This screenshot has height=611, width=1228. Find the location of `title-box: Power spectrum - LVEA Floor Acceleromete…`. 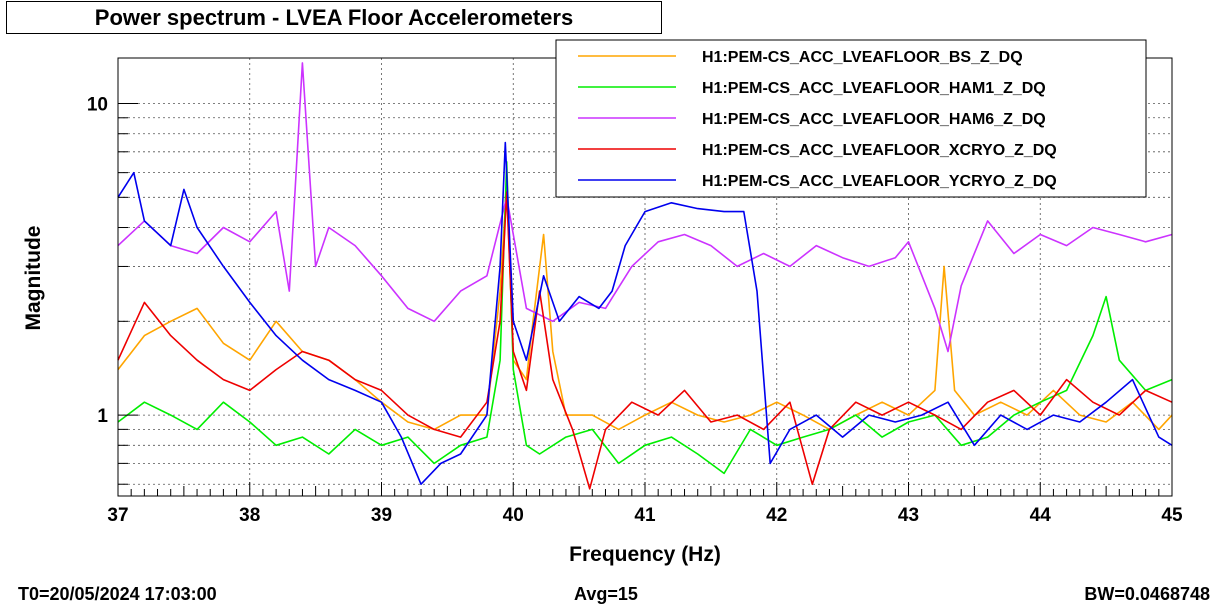

title-box: Power spectrum - LVEA Floor Acceleromete… is located at coordinates (334, 17).